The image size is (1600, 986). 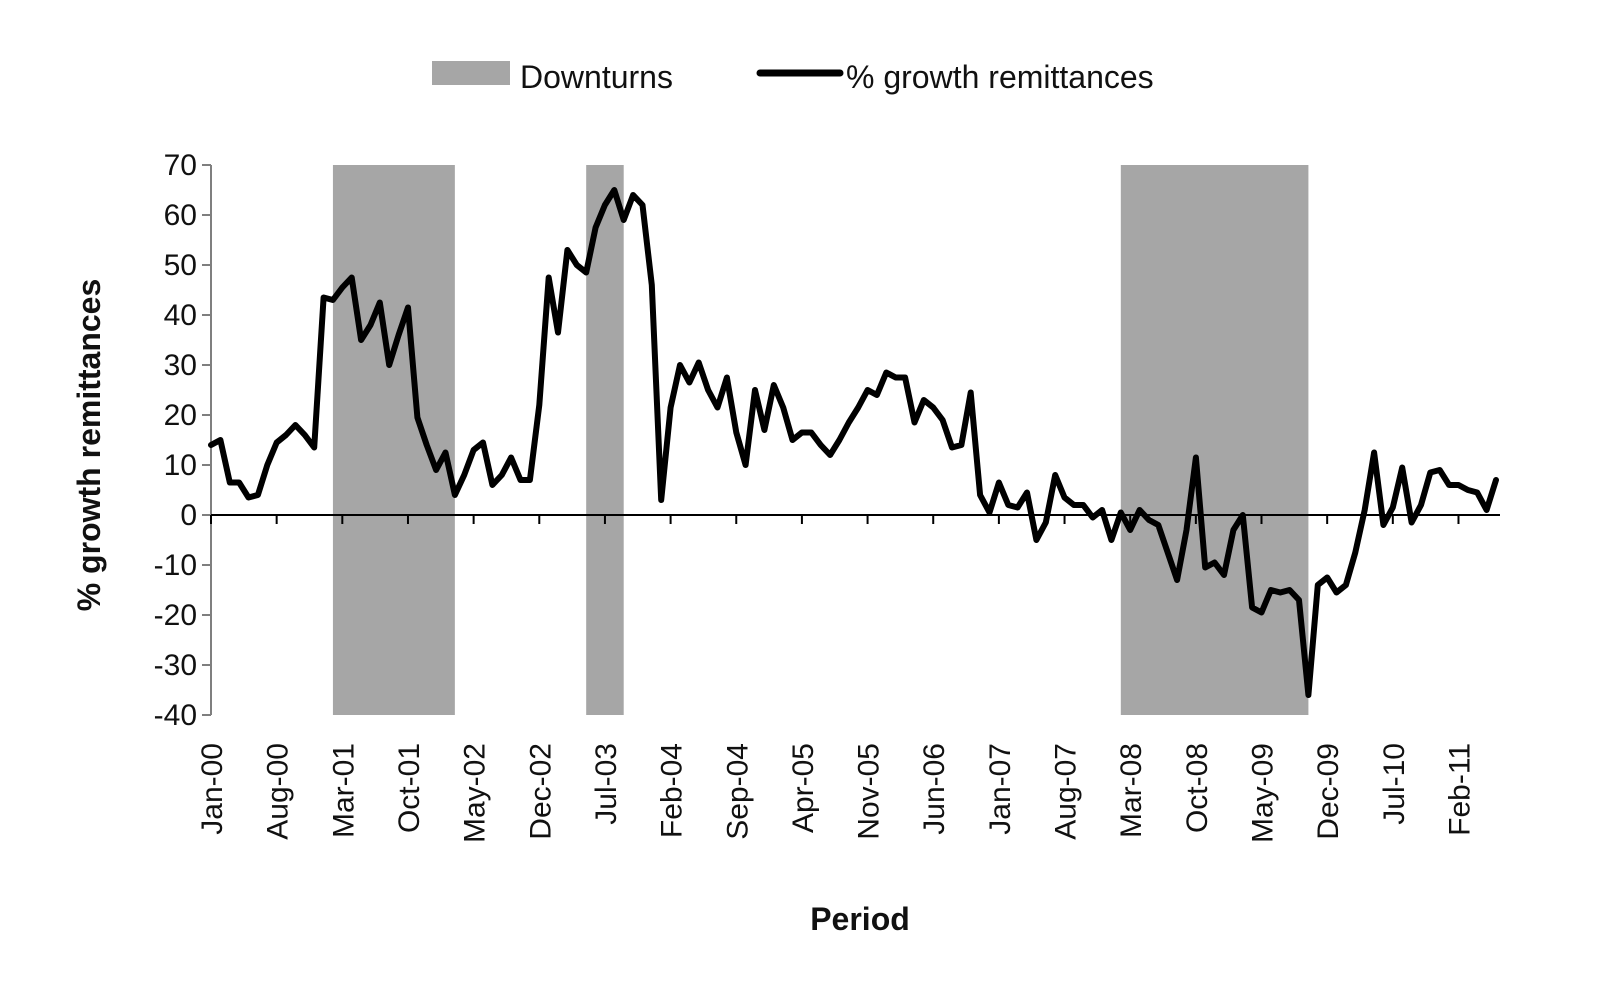 I want to click on y-tick-label-20: 20, so click(x=180, y=415).